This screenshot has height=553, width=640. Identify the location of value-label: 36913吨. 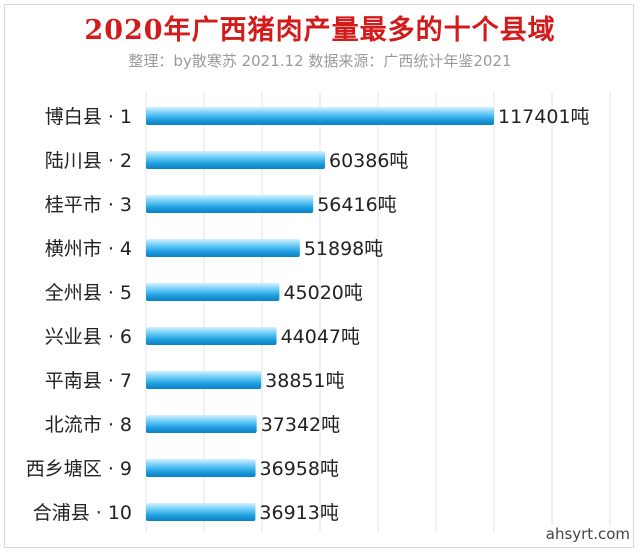
(298, 513).